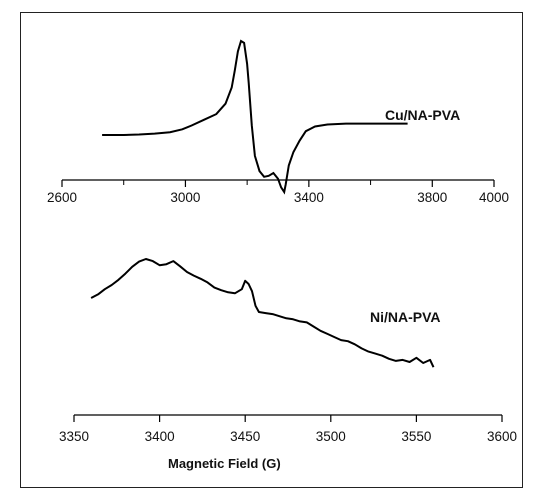  I want to click on x-tick-label: 3500, so click(331, 436).